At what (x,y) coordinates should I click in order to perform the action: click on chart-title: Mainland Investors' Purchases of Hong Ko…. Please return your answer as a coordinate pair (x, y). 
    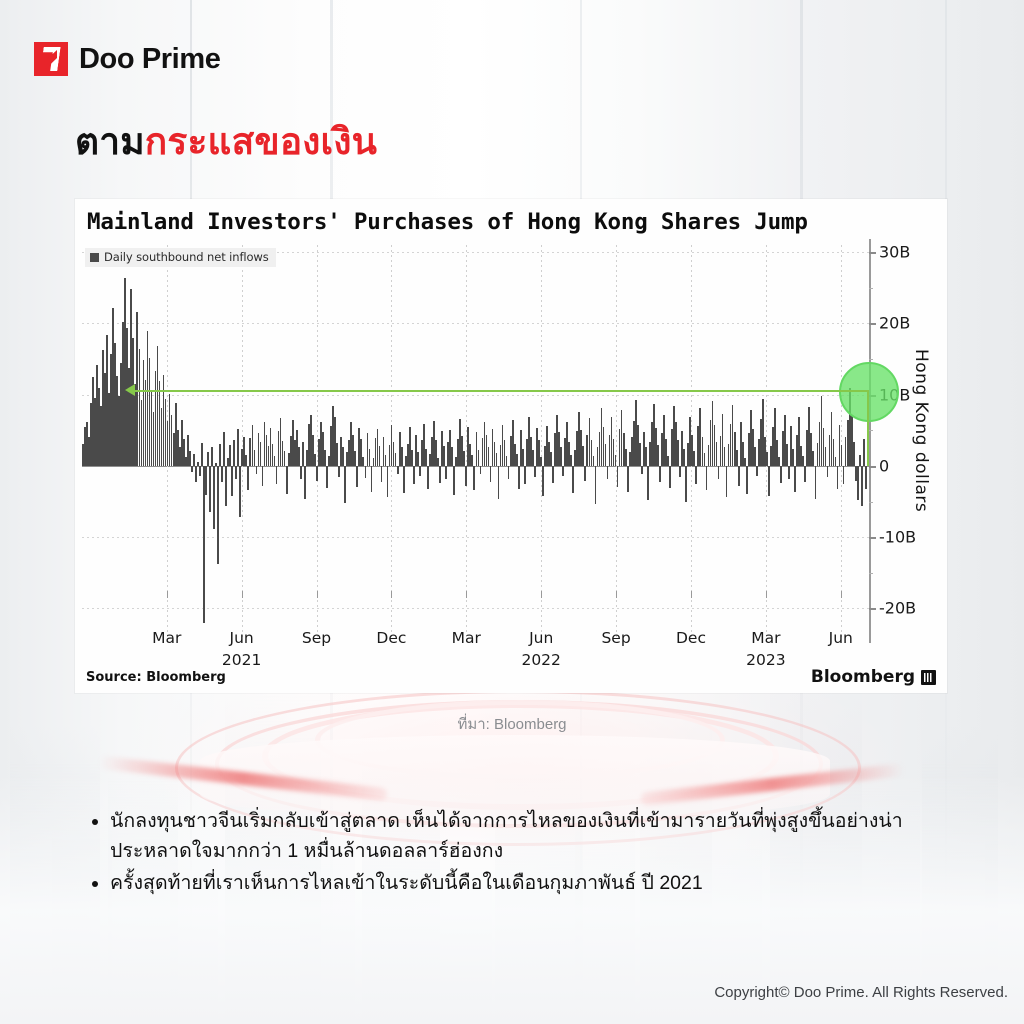
    Looking at the image, I should click on (447, 222).